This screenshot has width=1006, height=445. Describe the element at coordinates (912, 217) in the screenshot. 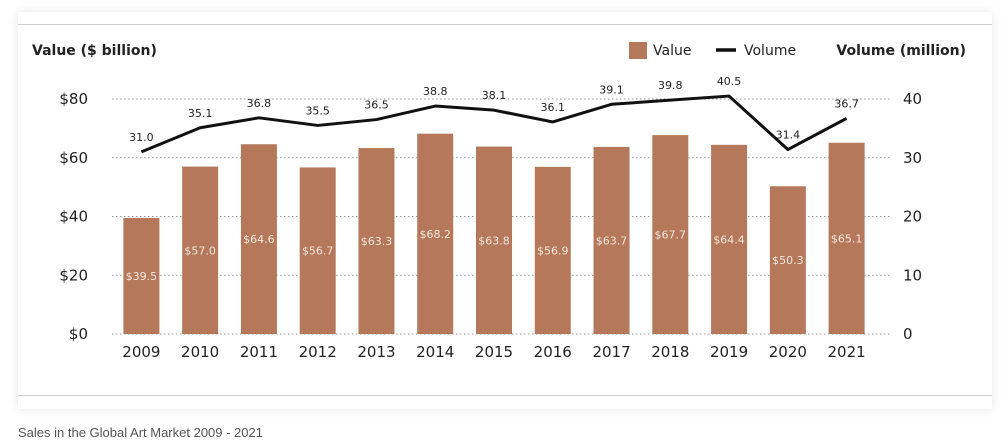

I see `right-tick-label: 20` at that location.